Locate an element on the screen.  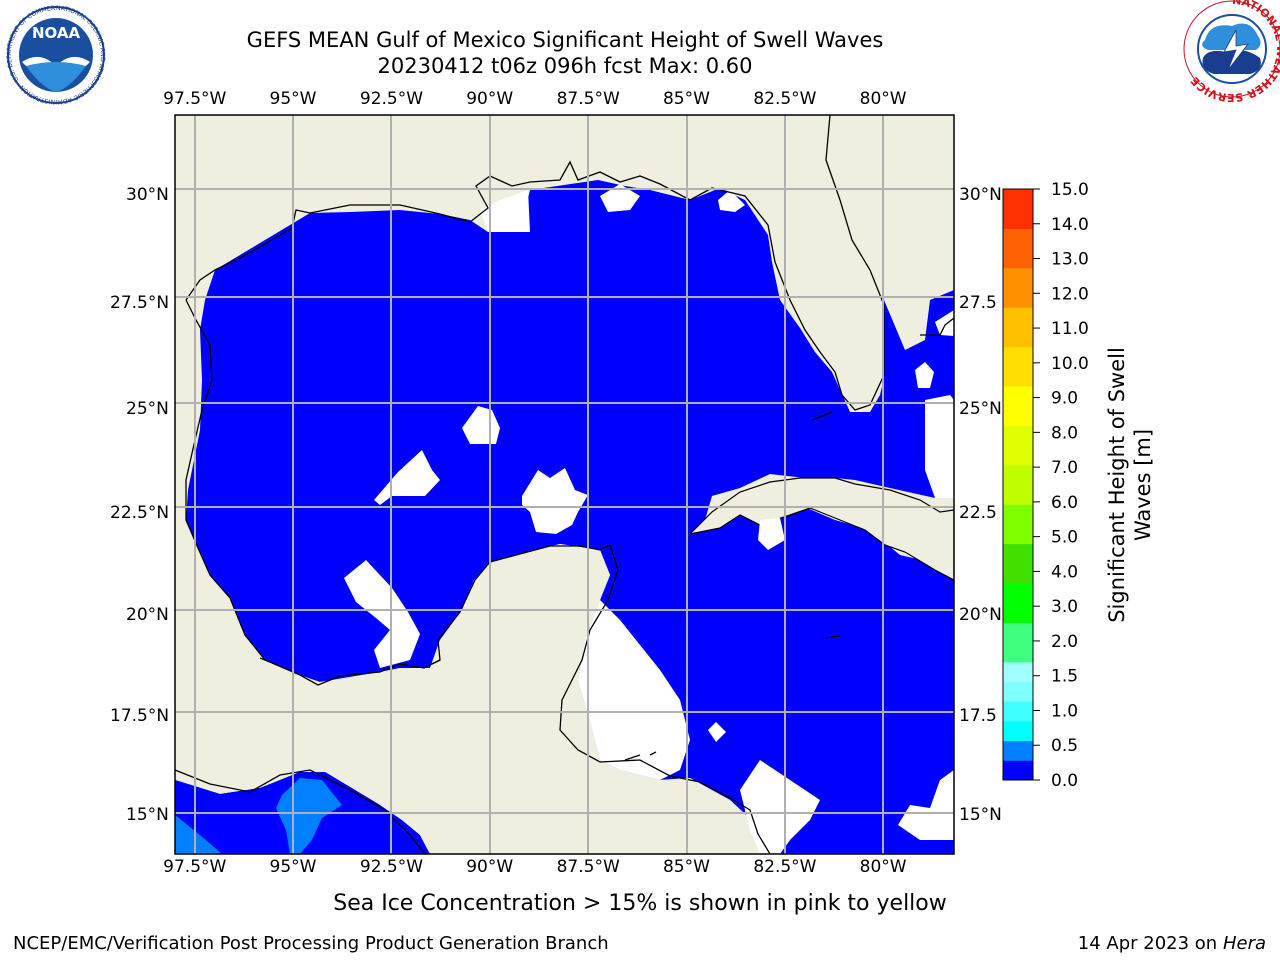
lat-tick-left: 22.5°N is located at coordinates (140, 513).